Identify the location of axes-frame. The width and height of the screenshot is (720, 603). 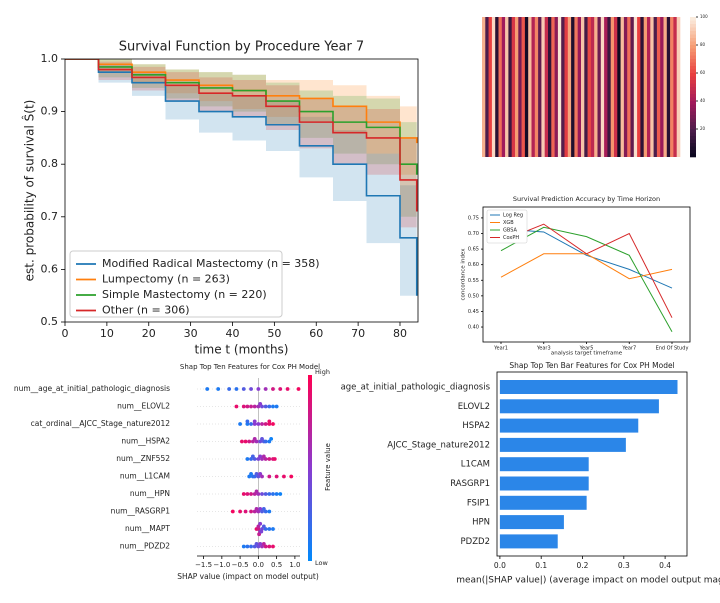
(592, 464).